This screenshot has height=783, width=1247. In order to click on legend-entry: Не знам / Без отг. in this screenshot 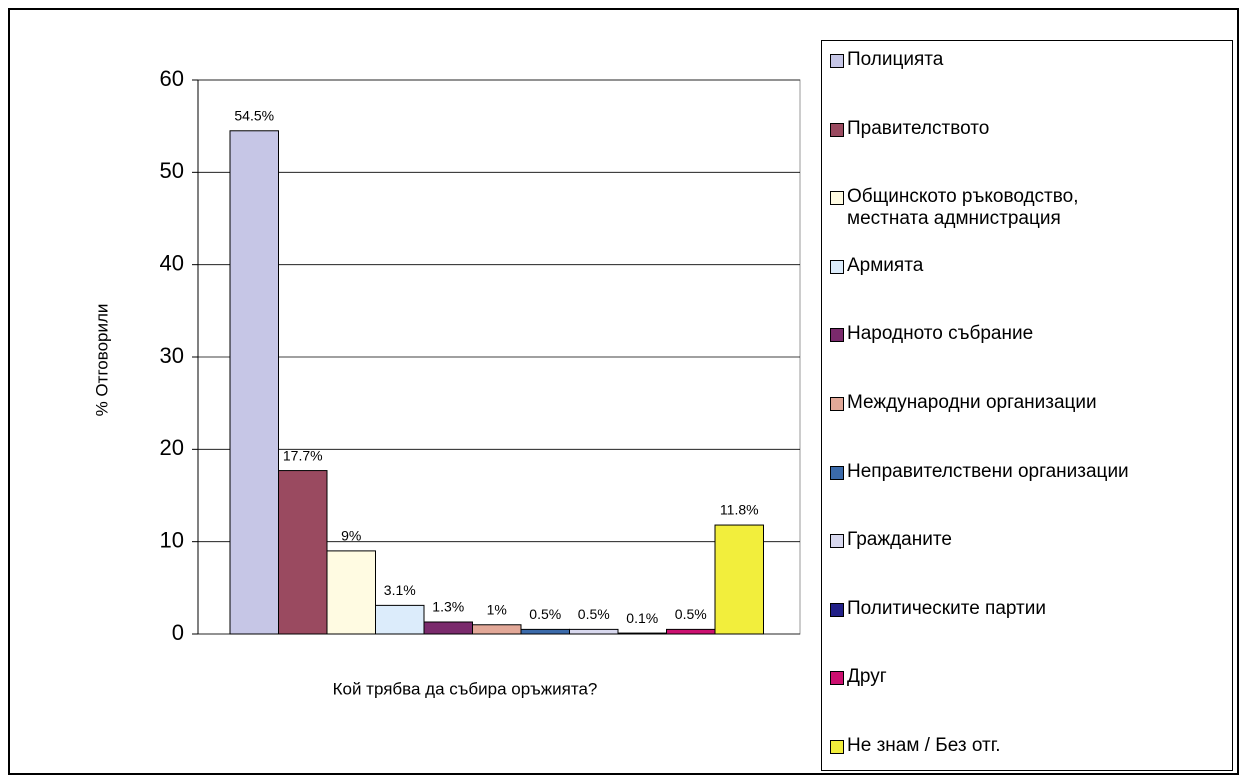, I will do `click(995, 746)`.